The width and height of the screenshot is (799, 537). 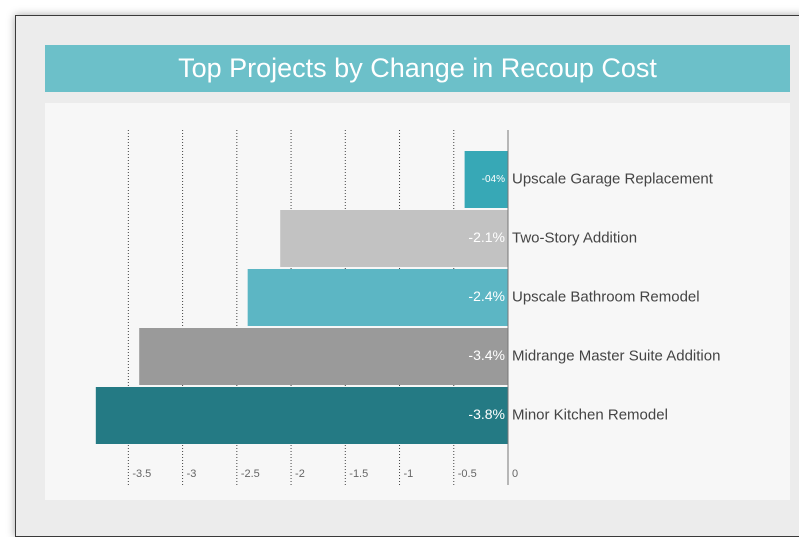 What do you see at coordinates (467, 474) in the screenshot?
I see `x-tick-label: -0.5` at bounding box center [467, 474].